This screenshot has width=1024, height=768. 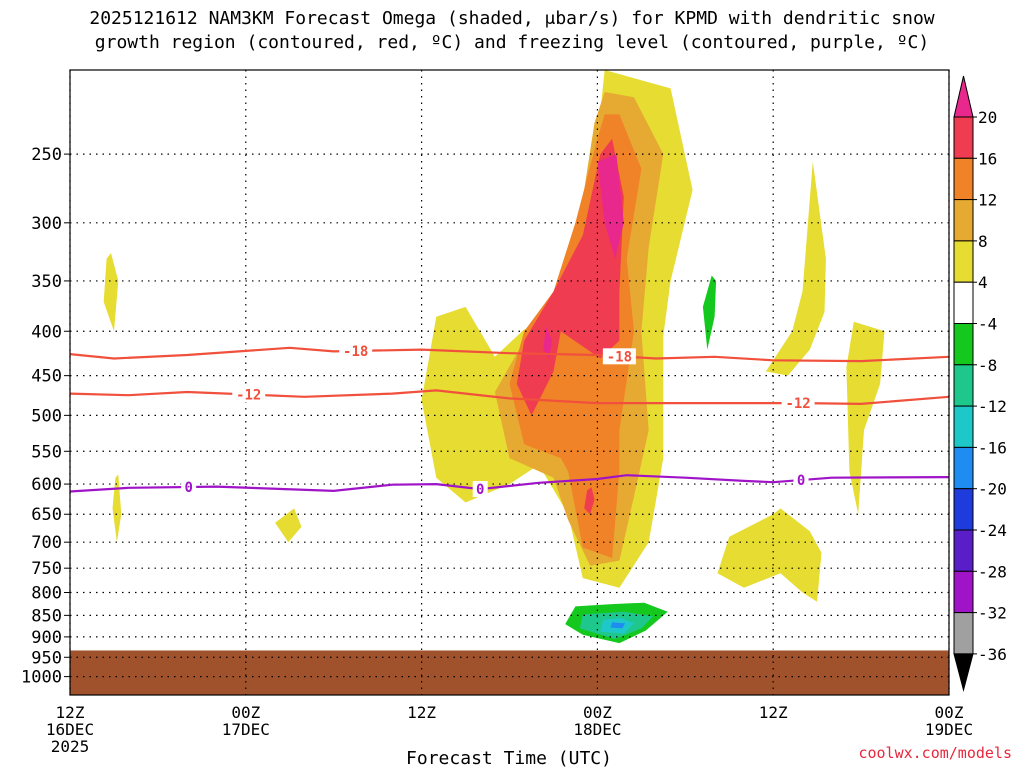 I want to click on colorbar-label: -32, so click(x=992, y=613).